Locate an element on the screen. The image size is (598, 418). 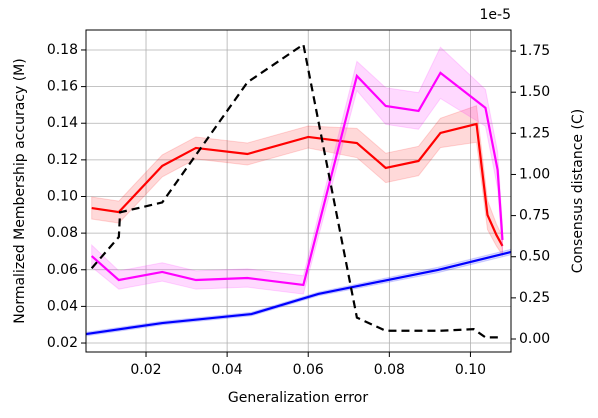
y2-tick-label: 1.00 is located at coordinates (534, 174).